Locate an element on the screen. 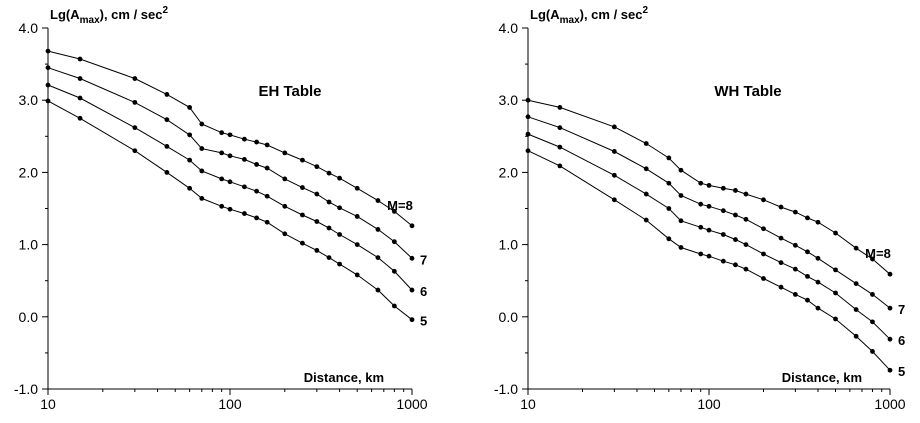 The image size is (920, 423). panel-title: EH Table is located at coordinates (289, 91).